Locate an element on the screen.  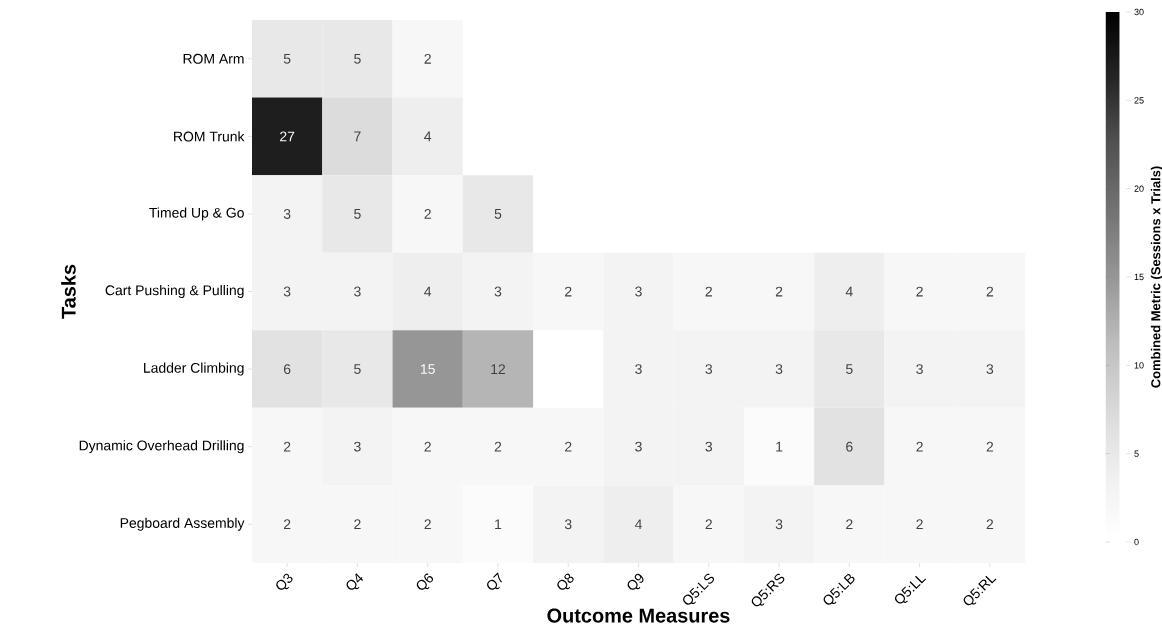
color-bar-label: 15 is located at coordinates (1139, 277).